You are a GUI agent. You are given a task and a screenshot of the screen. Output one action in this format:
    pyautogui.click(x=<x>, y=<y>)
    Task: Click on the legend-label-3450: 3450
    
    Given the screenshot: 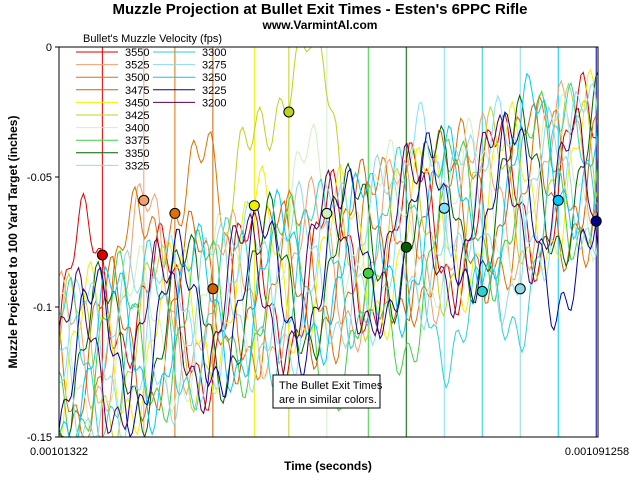 What is the action you would take?
    pyautogui.click(x=137, y=103)
    